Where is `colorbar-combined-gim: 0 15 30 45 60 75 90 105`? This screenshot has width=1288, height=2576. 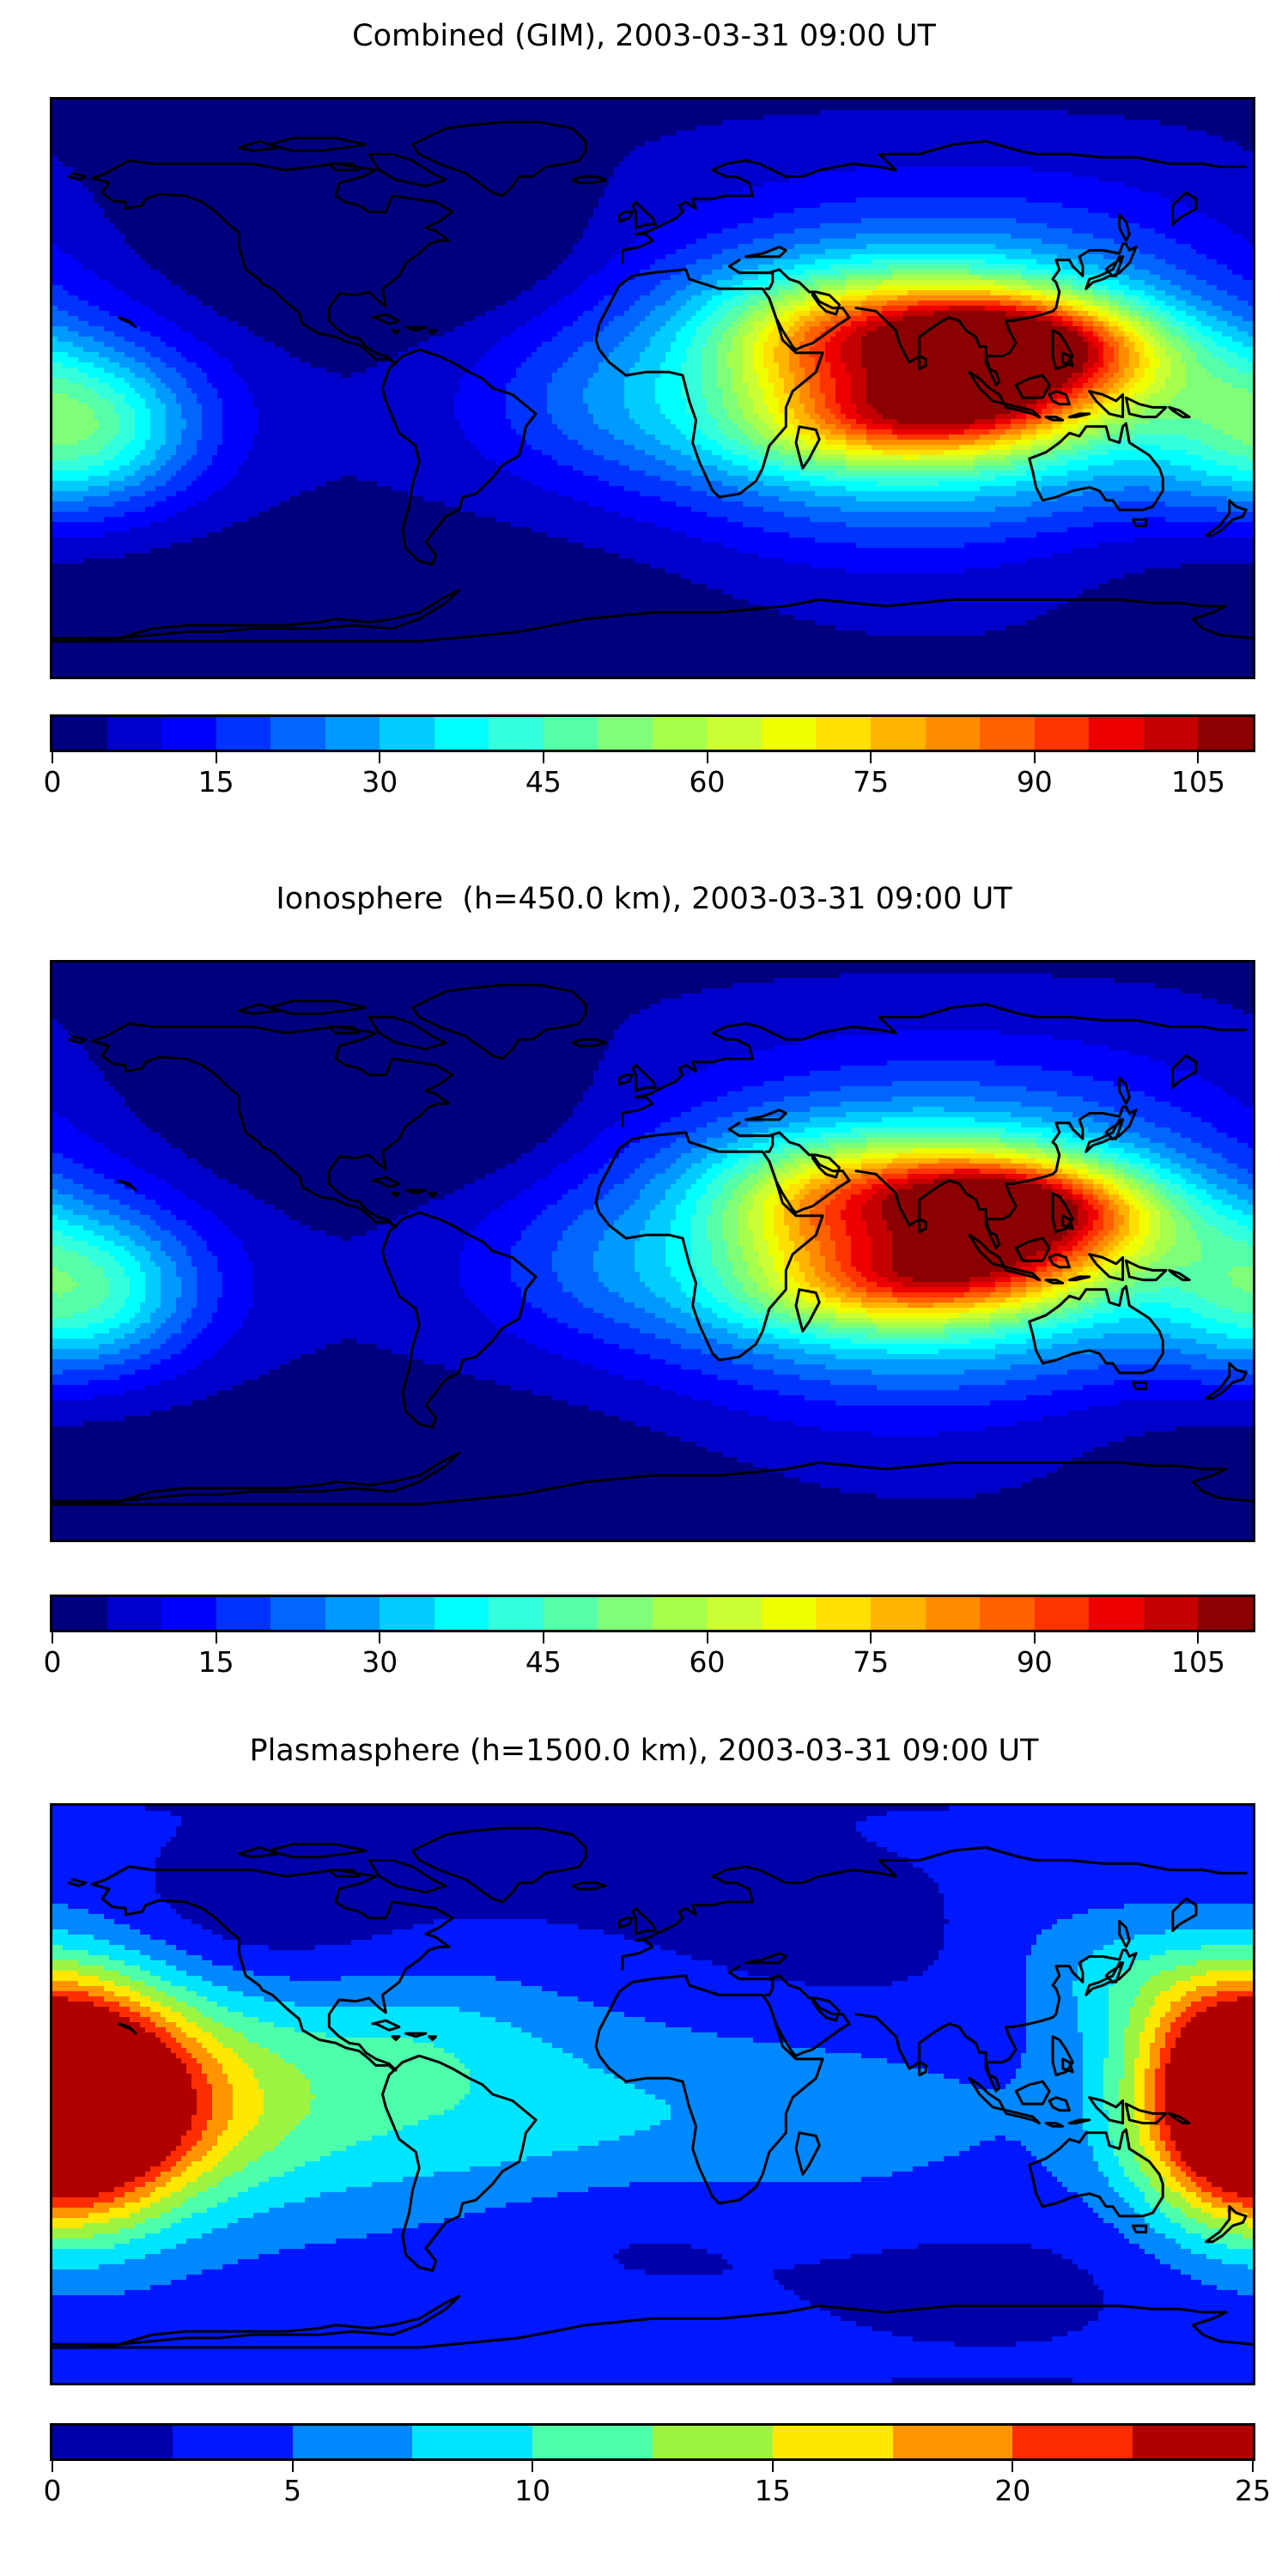
colorbar-combined-gim: 0 15 30 45 60 75 90 105 is located at coordinates (649, 755).